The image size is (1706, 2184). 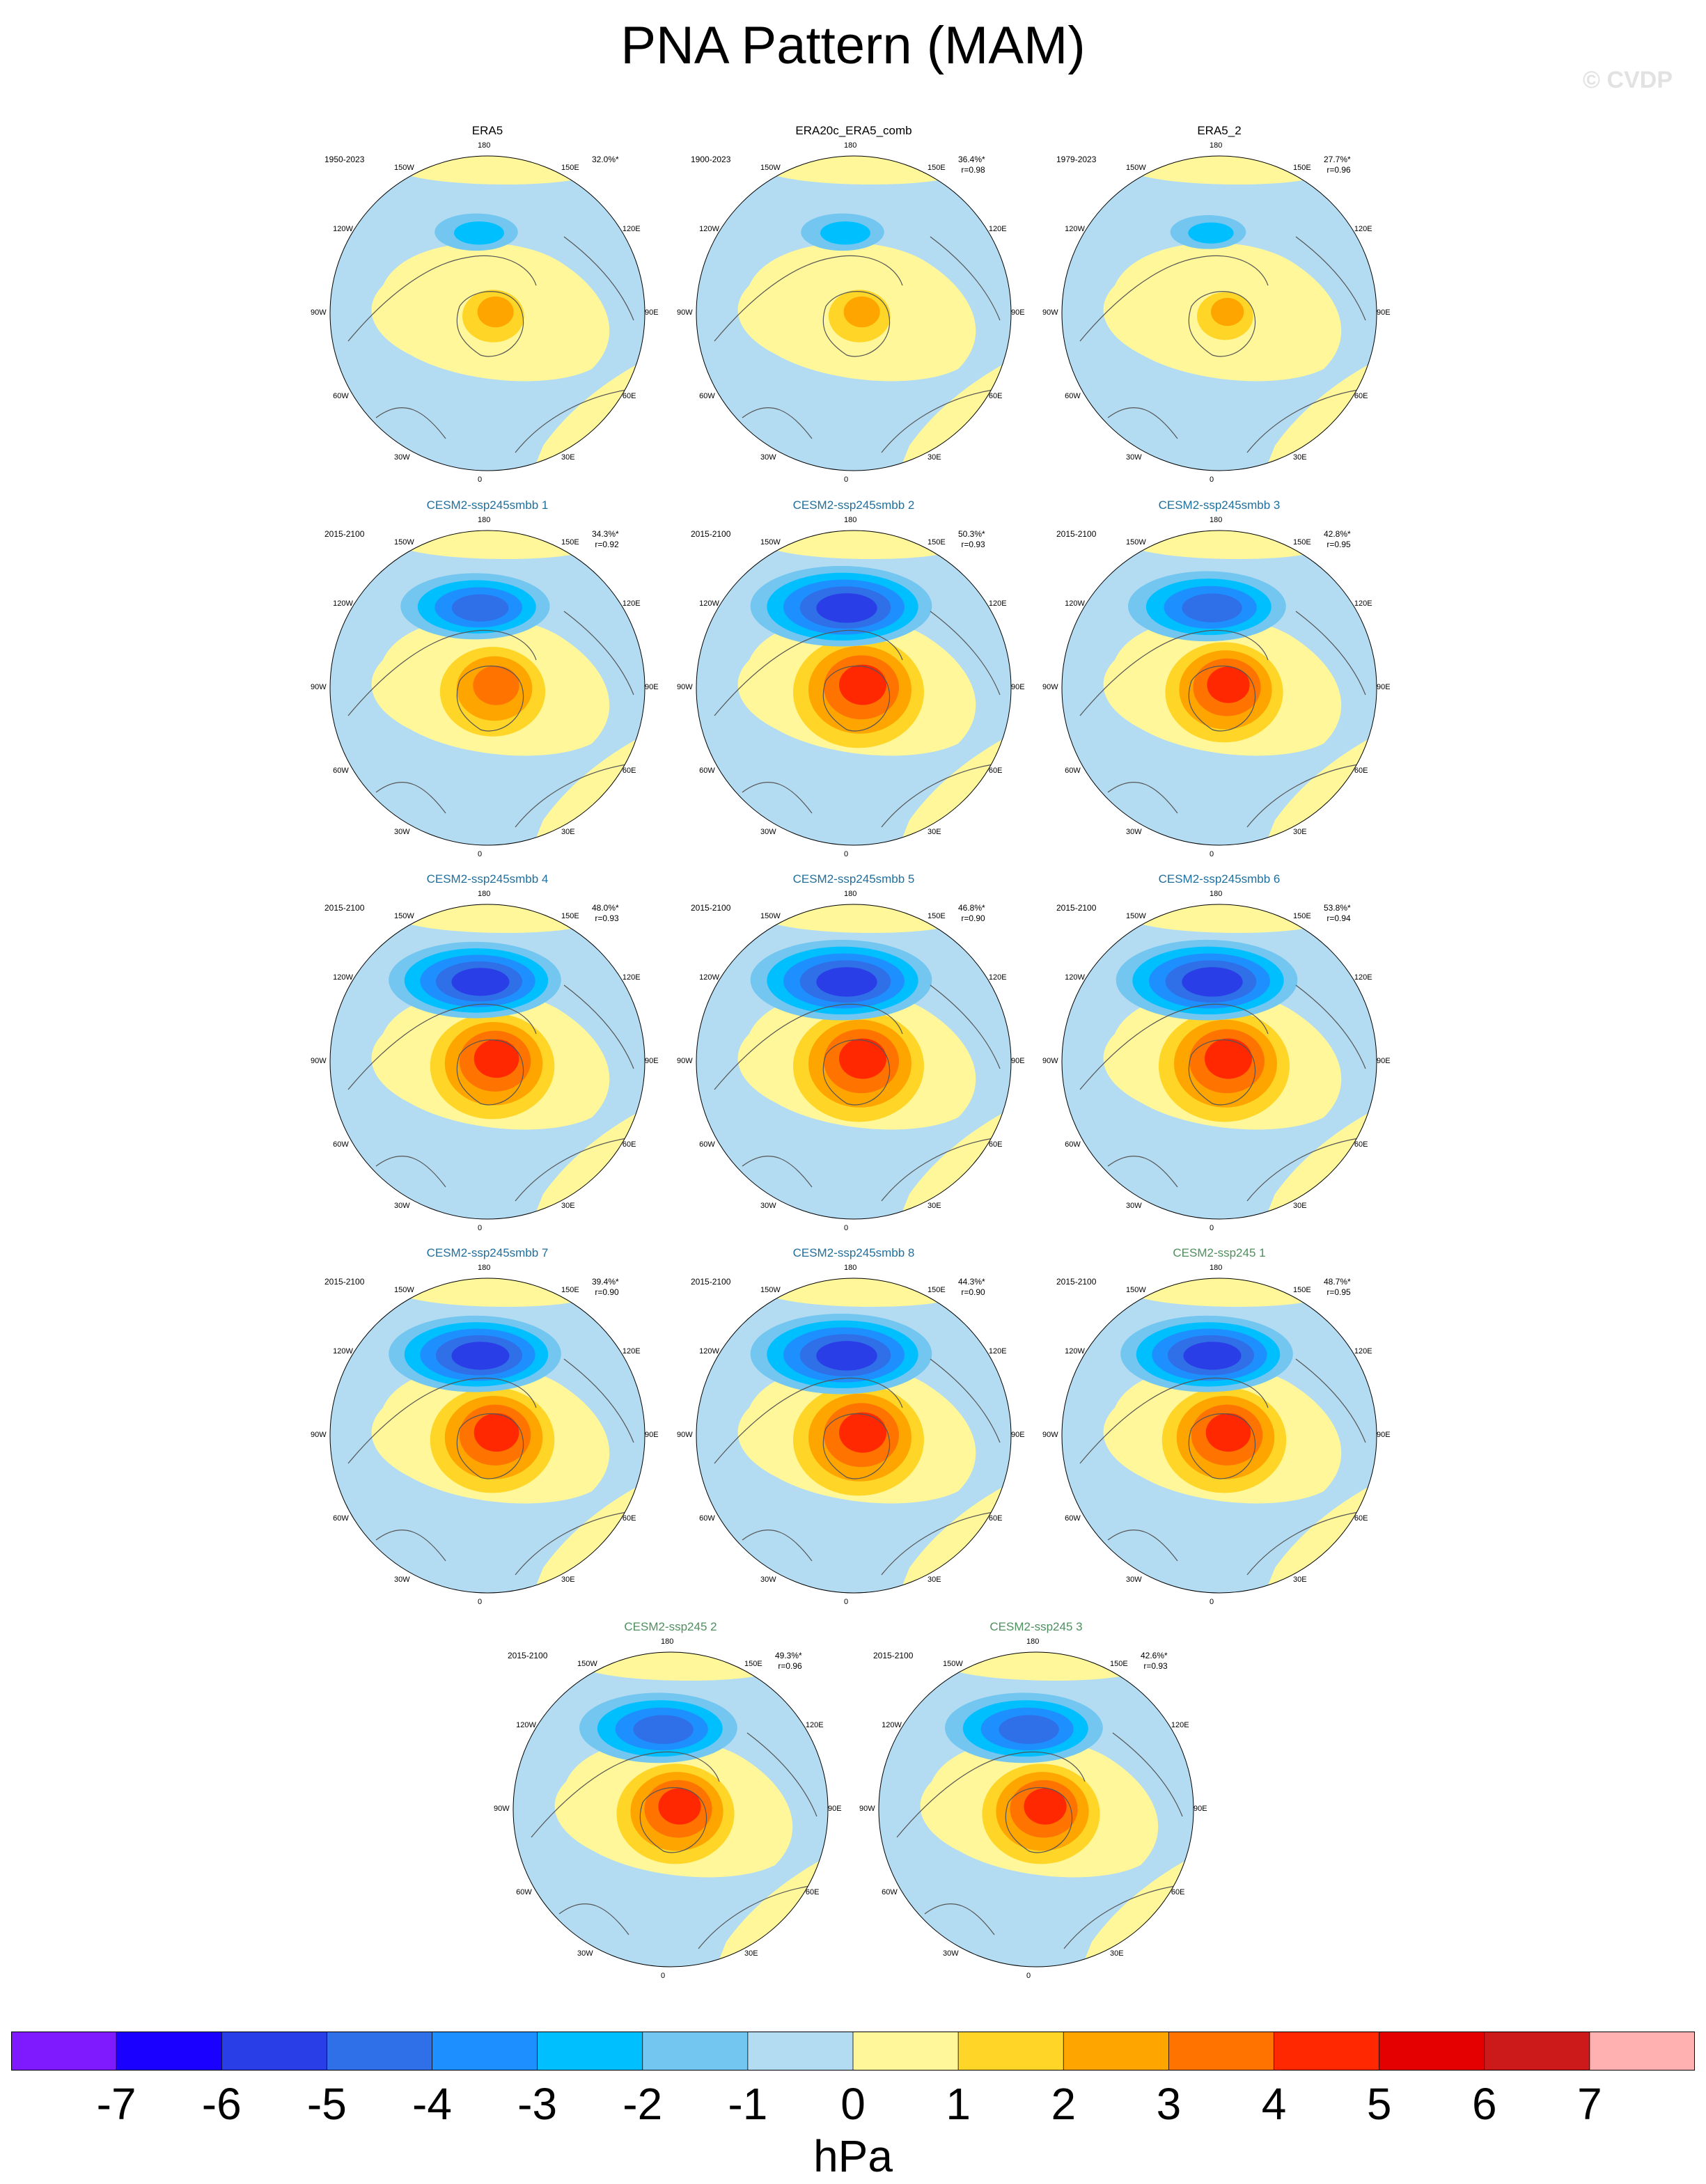 I want to click on colorbar, so click(x=853, y=2051).